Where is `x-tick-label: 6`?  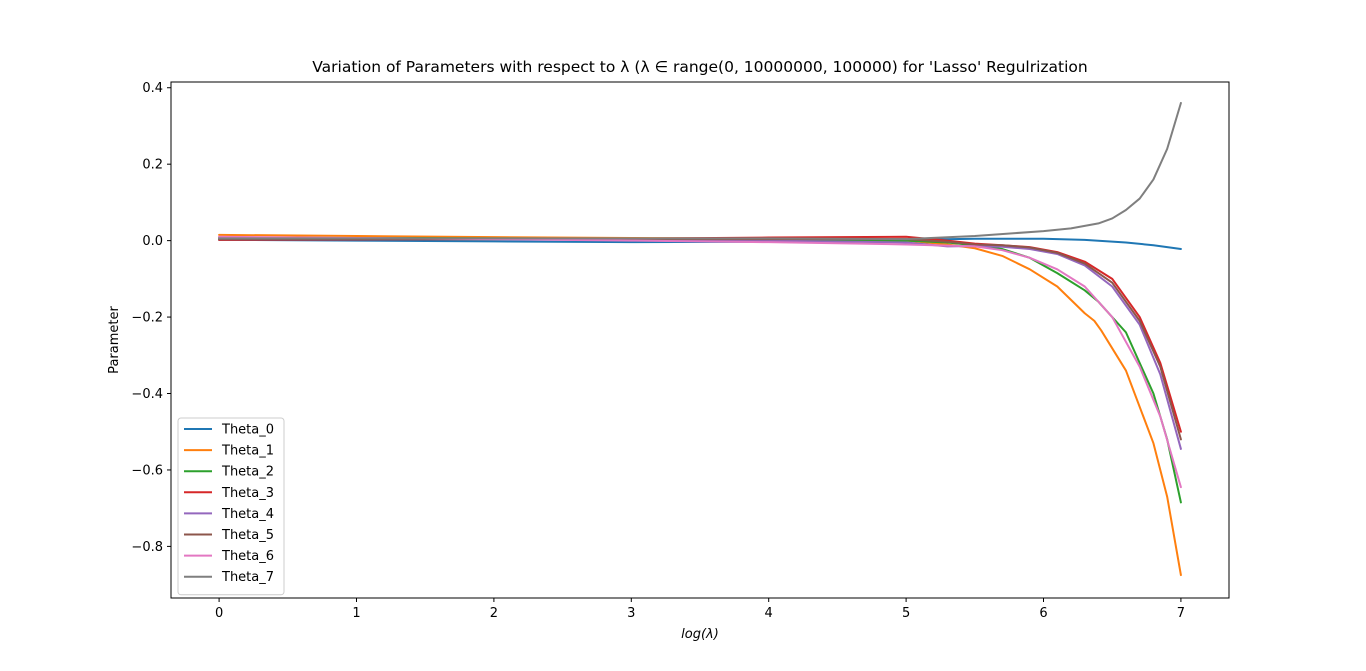
x-tick-label: 6 is located at coordinates (1043, 613).